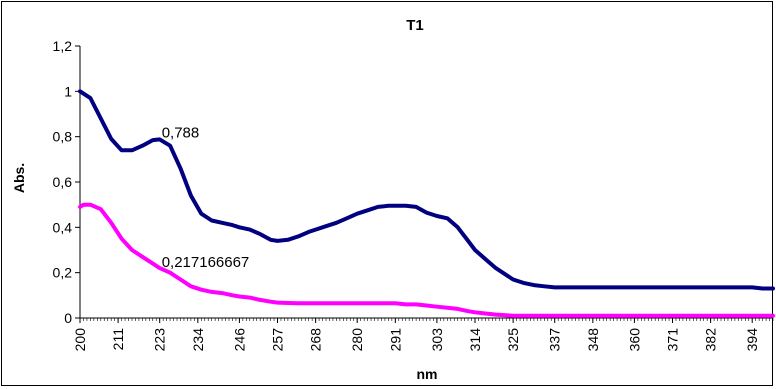  Describe the element at coordinates (316, 340) in the screenshot. I see `x-tick-label: 268` at that location.